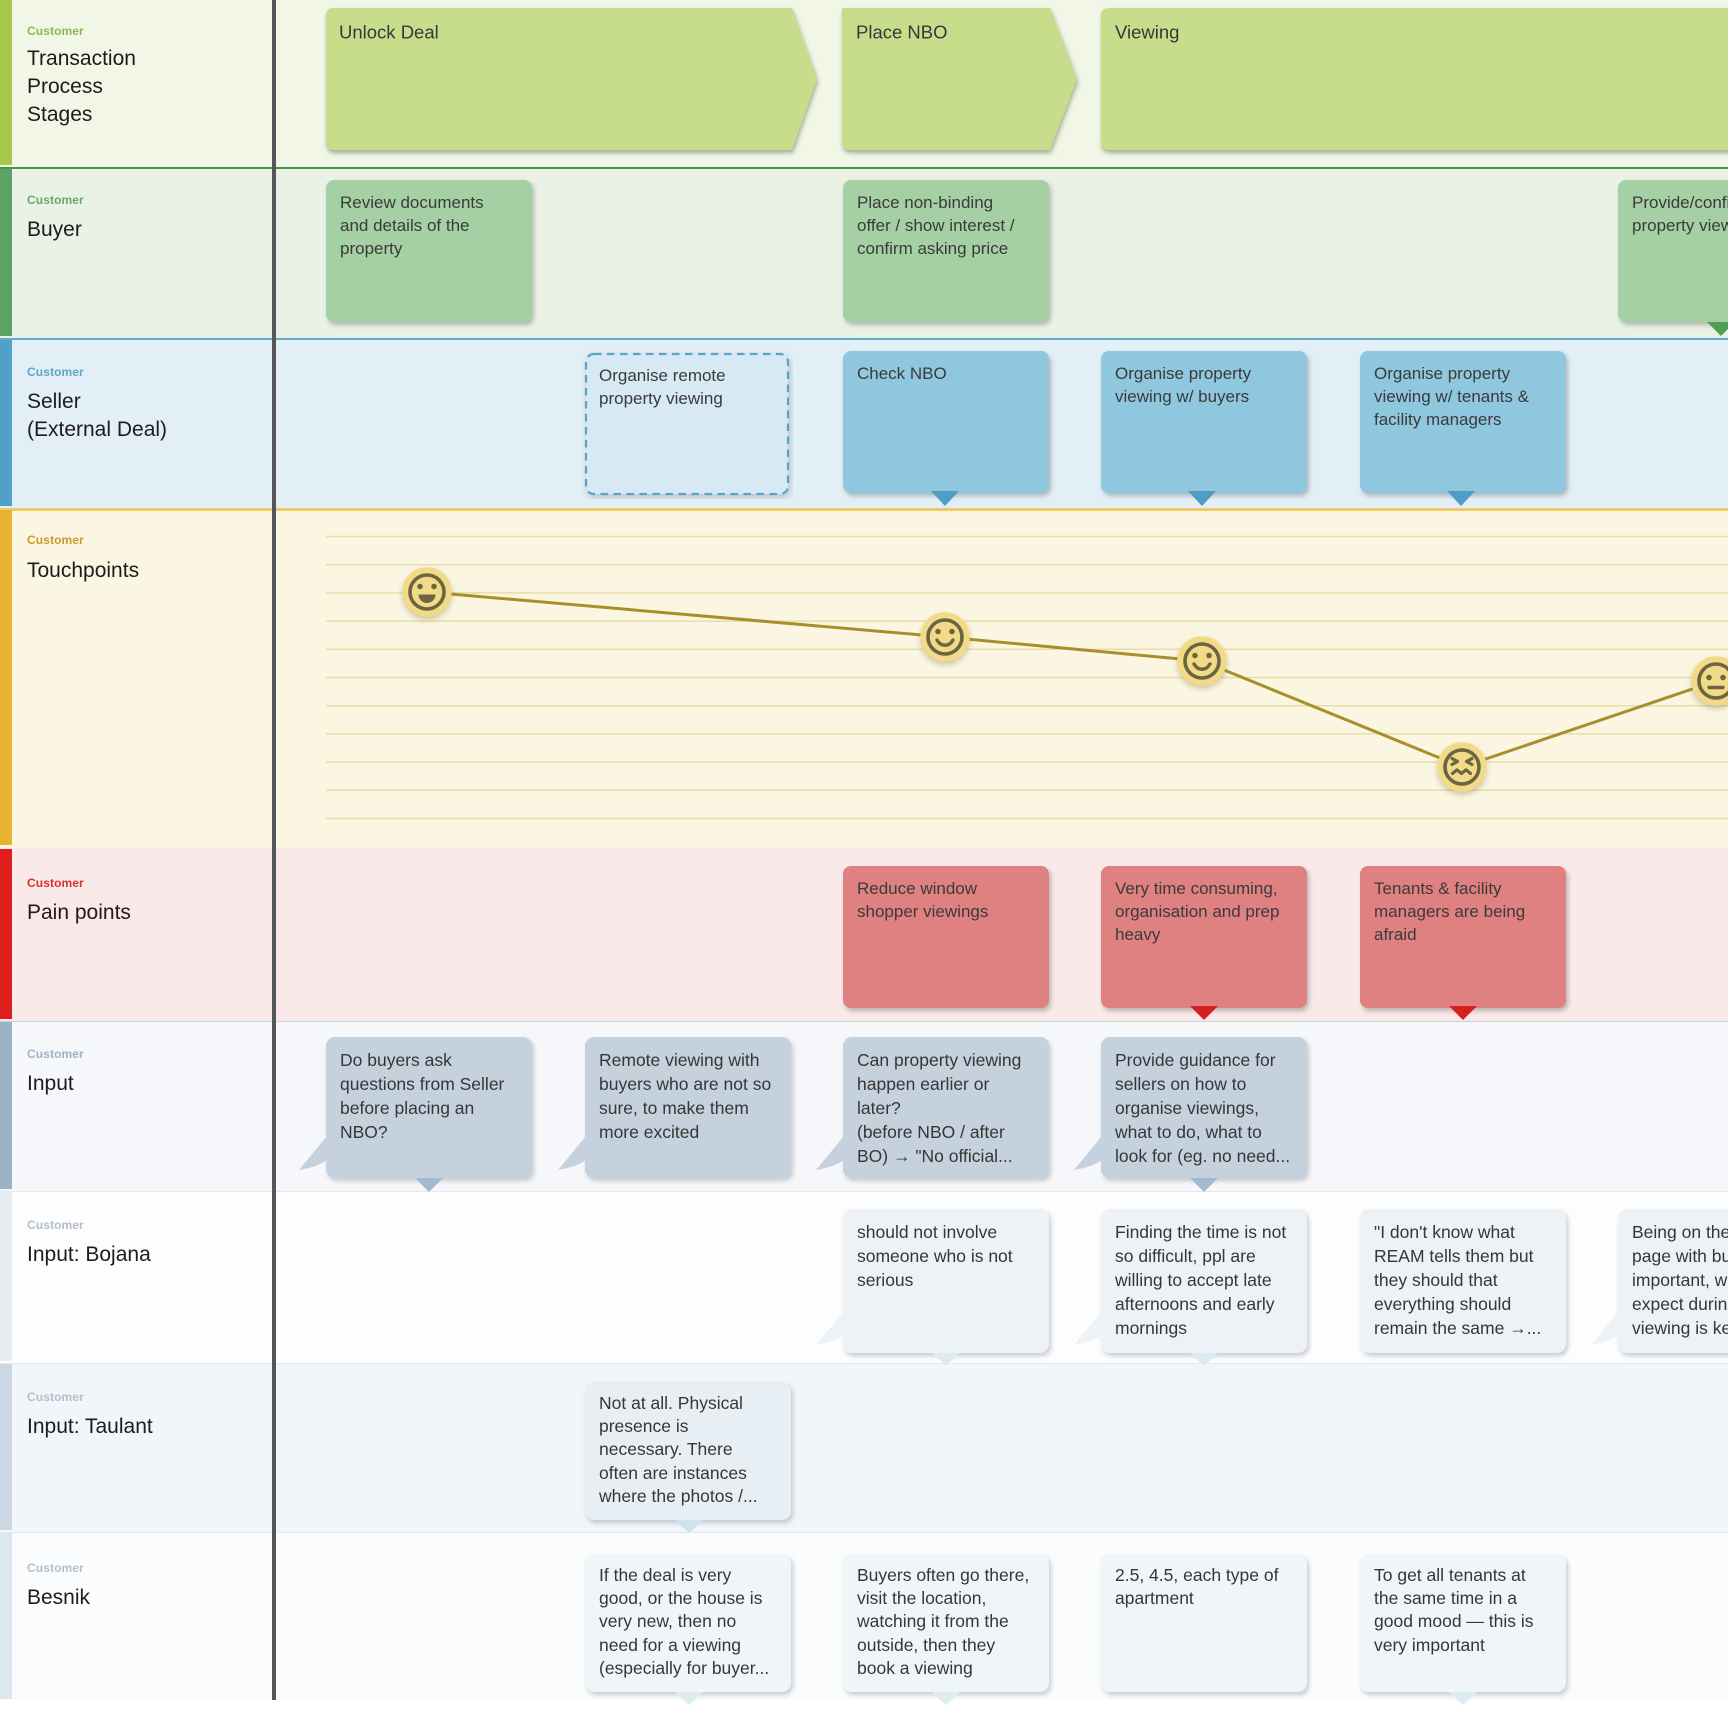 Image resolution: width=1728 pixels, height=1728 pixels. I want to click on svg-text: Place NBO, so click(902, 32).